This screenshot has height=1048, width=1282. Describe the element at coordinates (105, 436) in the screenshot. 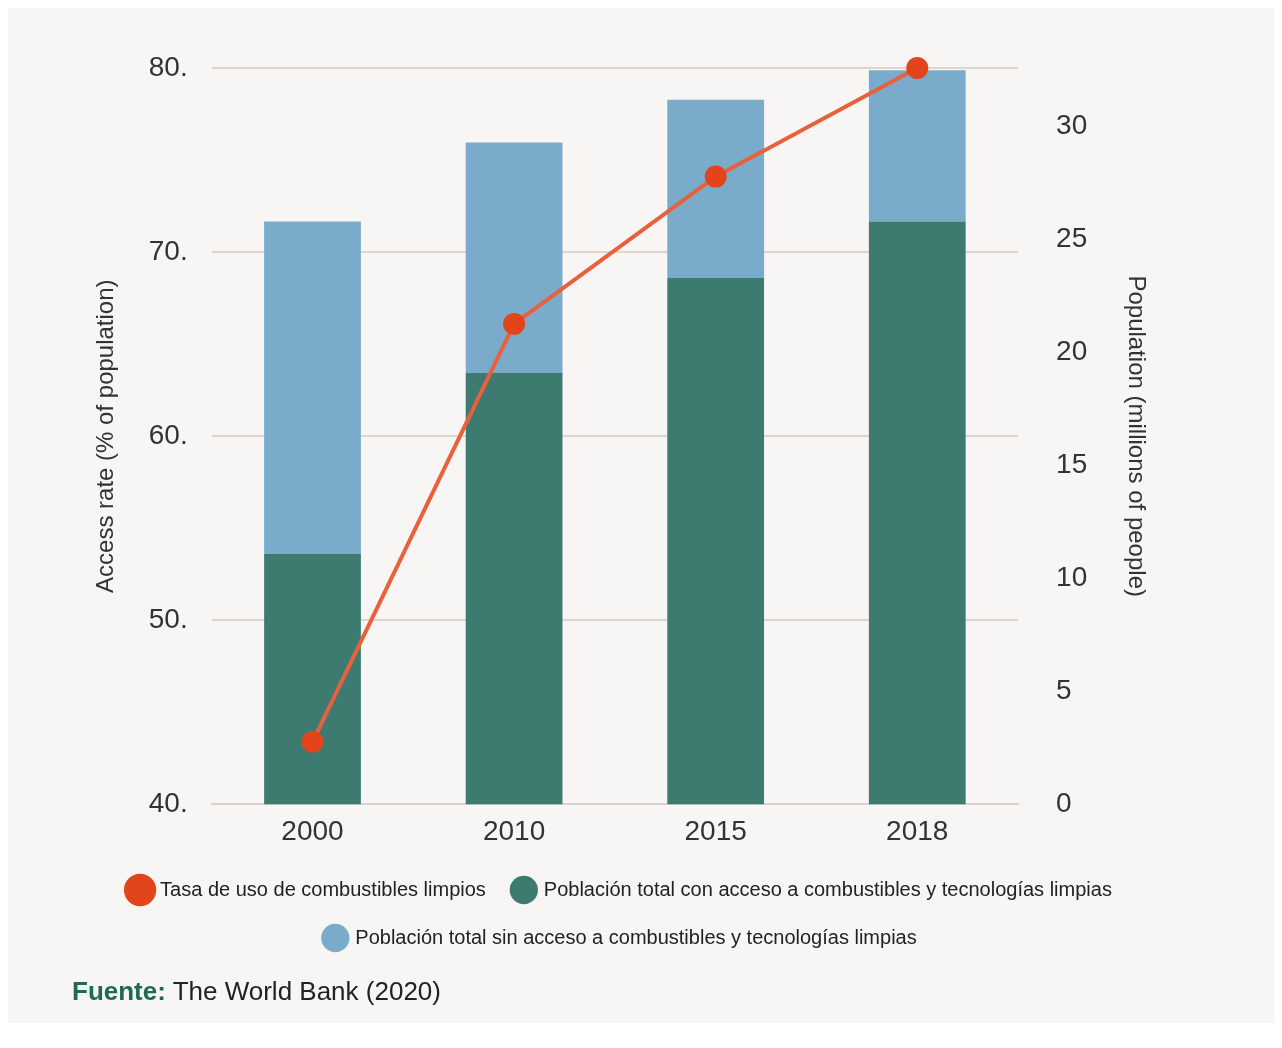

I see `y-axis-title: Access rate (% of population)` at that location.